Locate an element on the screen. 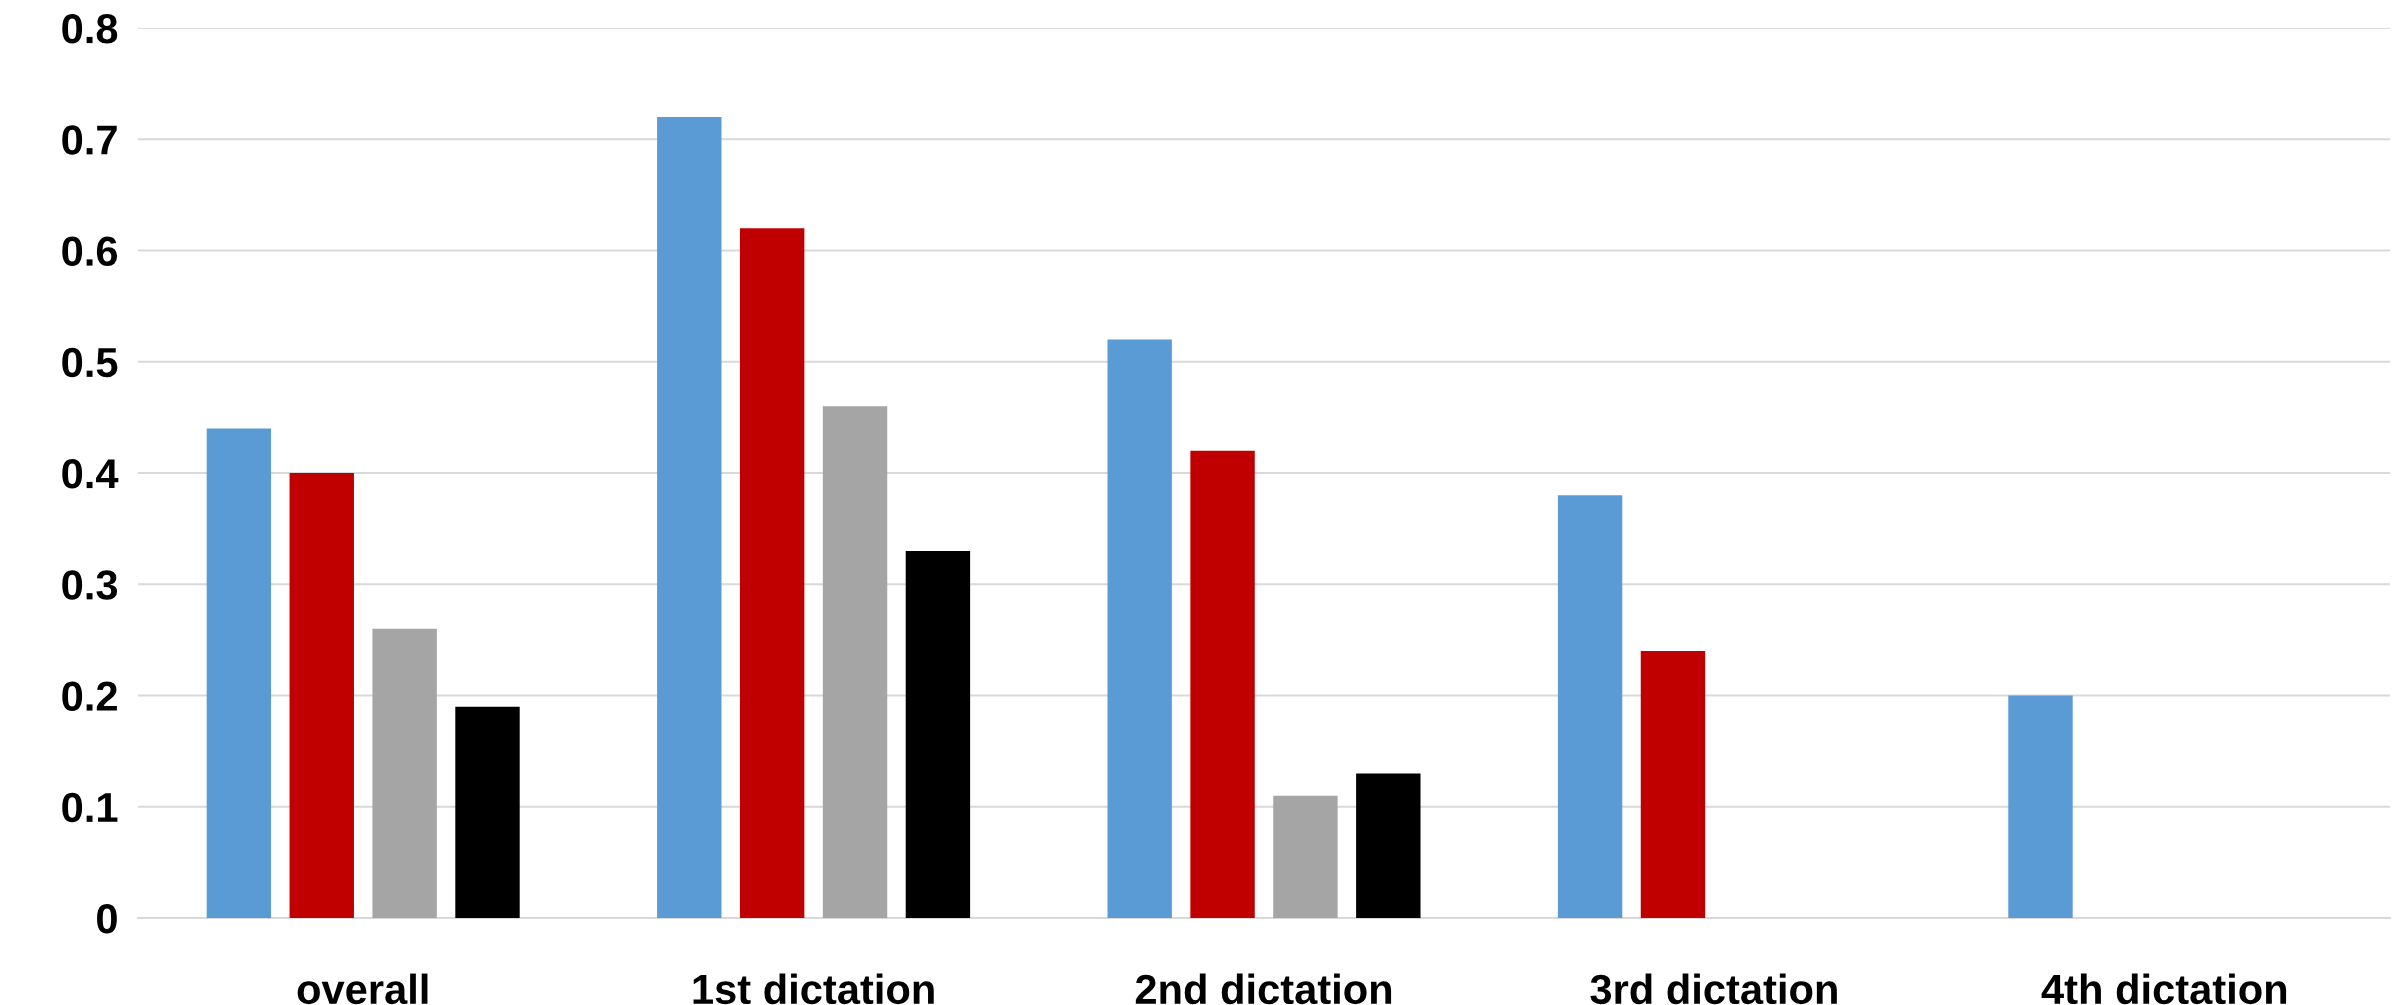  y-tick-label: 0.4 is located at coordinates (90, 474).